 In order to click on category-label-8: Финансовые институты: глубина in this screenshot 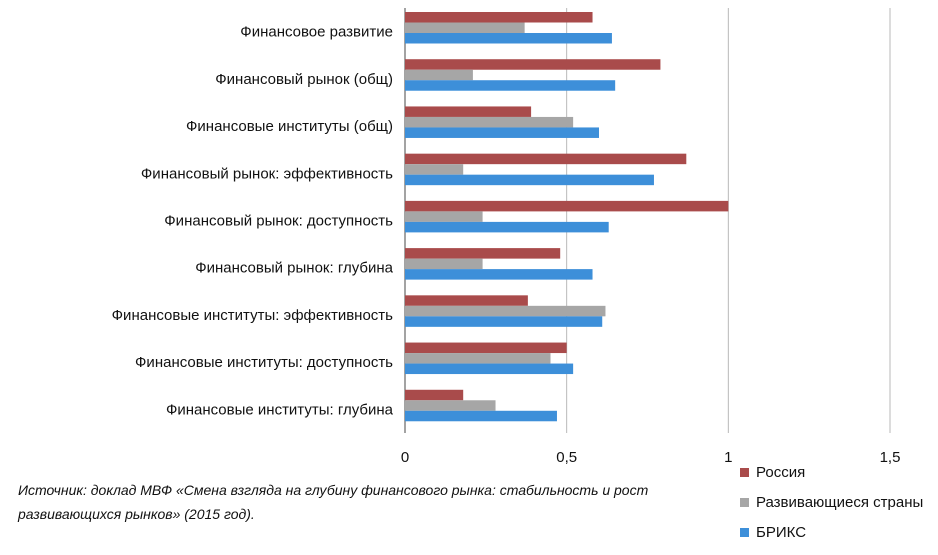, I will do `click(280, 409)`.